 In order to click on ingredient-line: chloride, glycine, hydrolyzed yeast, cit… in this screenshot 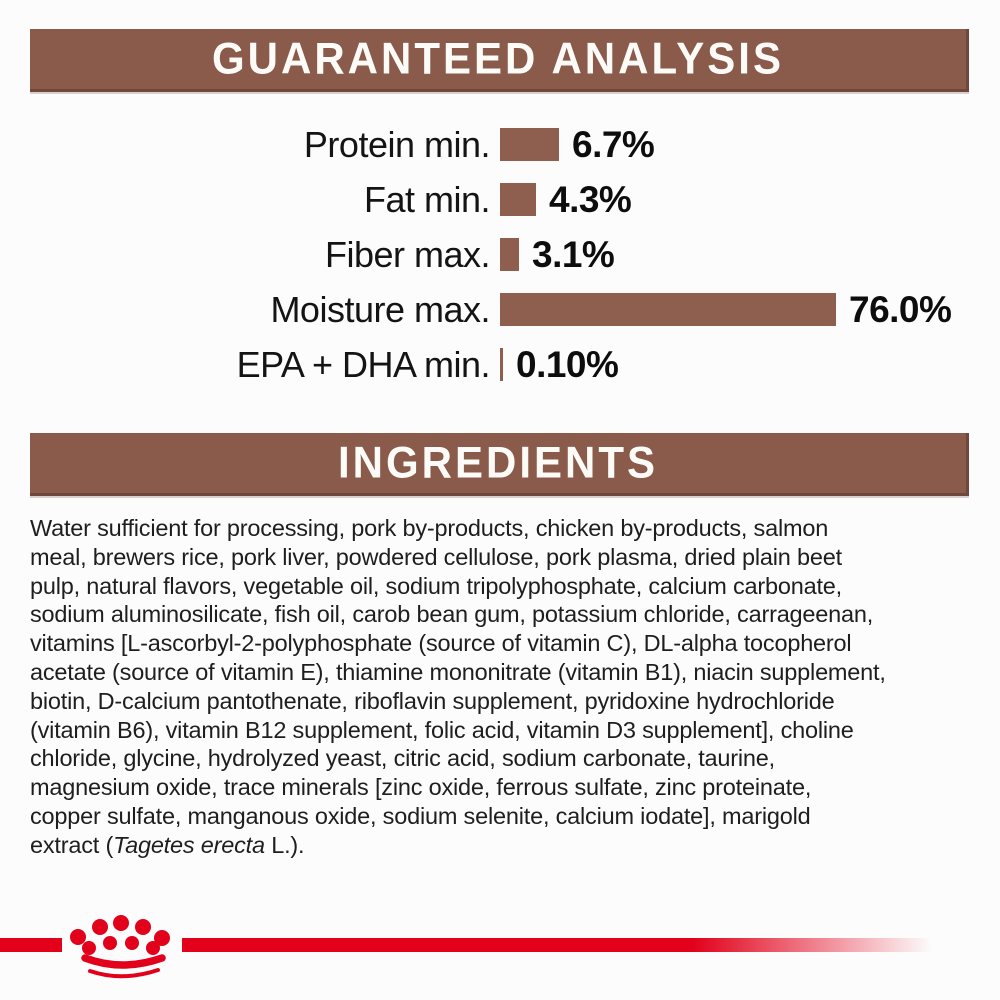, I will do `click(403, 758)`.